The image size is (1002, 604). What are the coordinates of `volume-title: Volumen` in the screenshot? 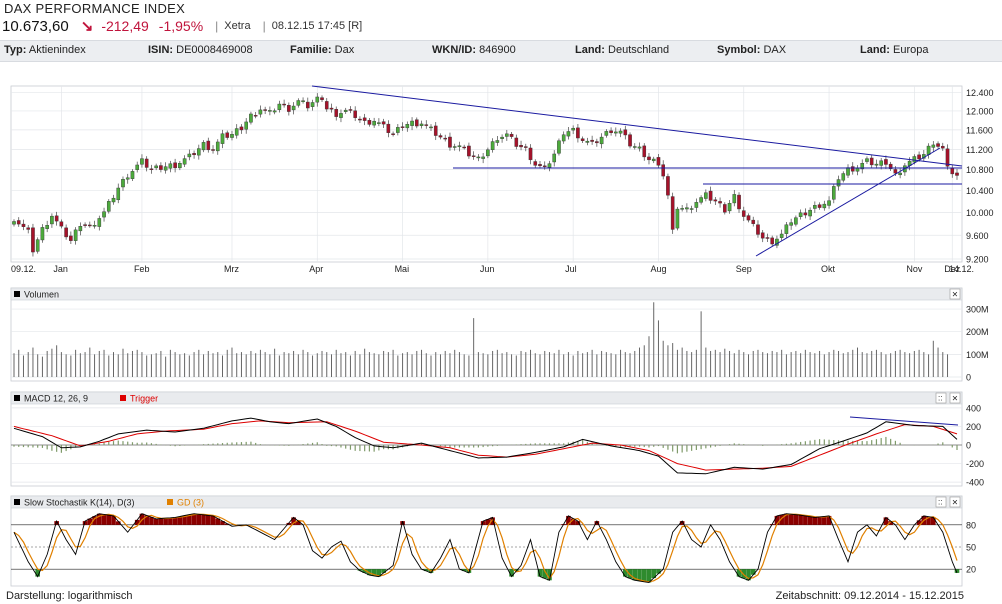 It's located at (41, 295).